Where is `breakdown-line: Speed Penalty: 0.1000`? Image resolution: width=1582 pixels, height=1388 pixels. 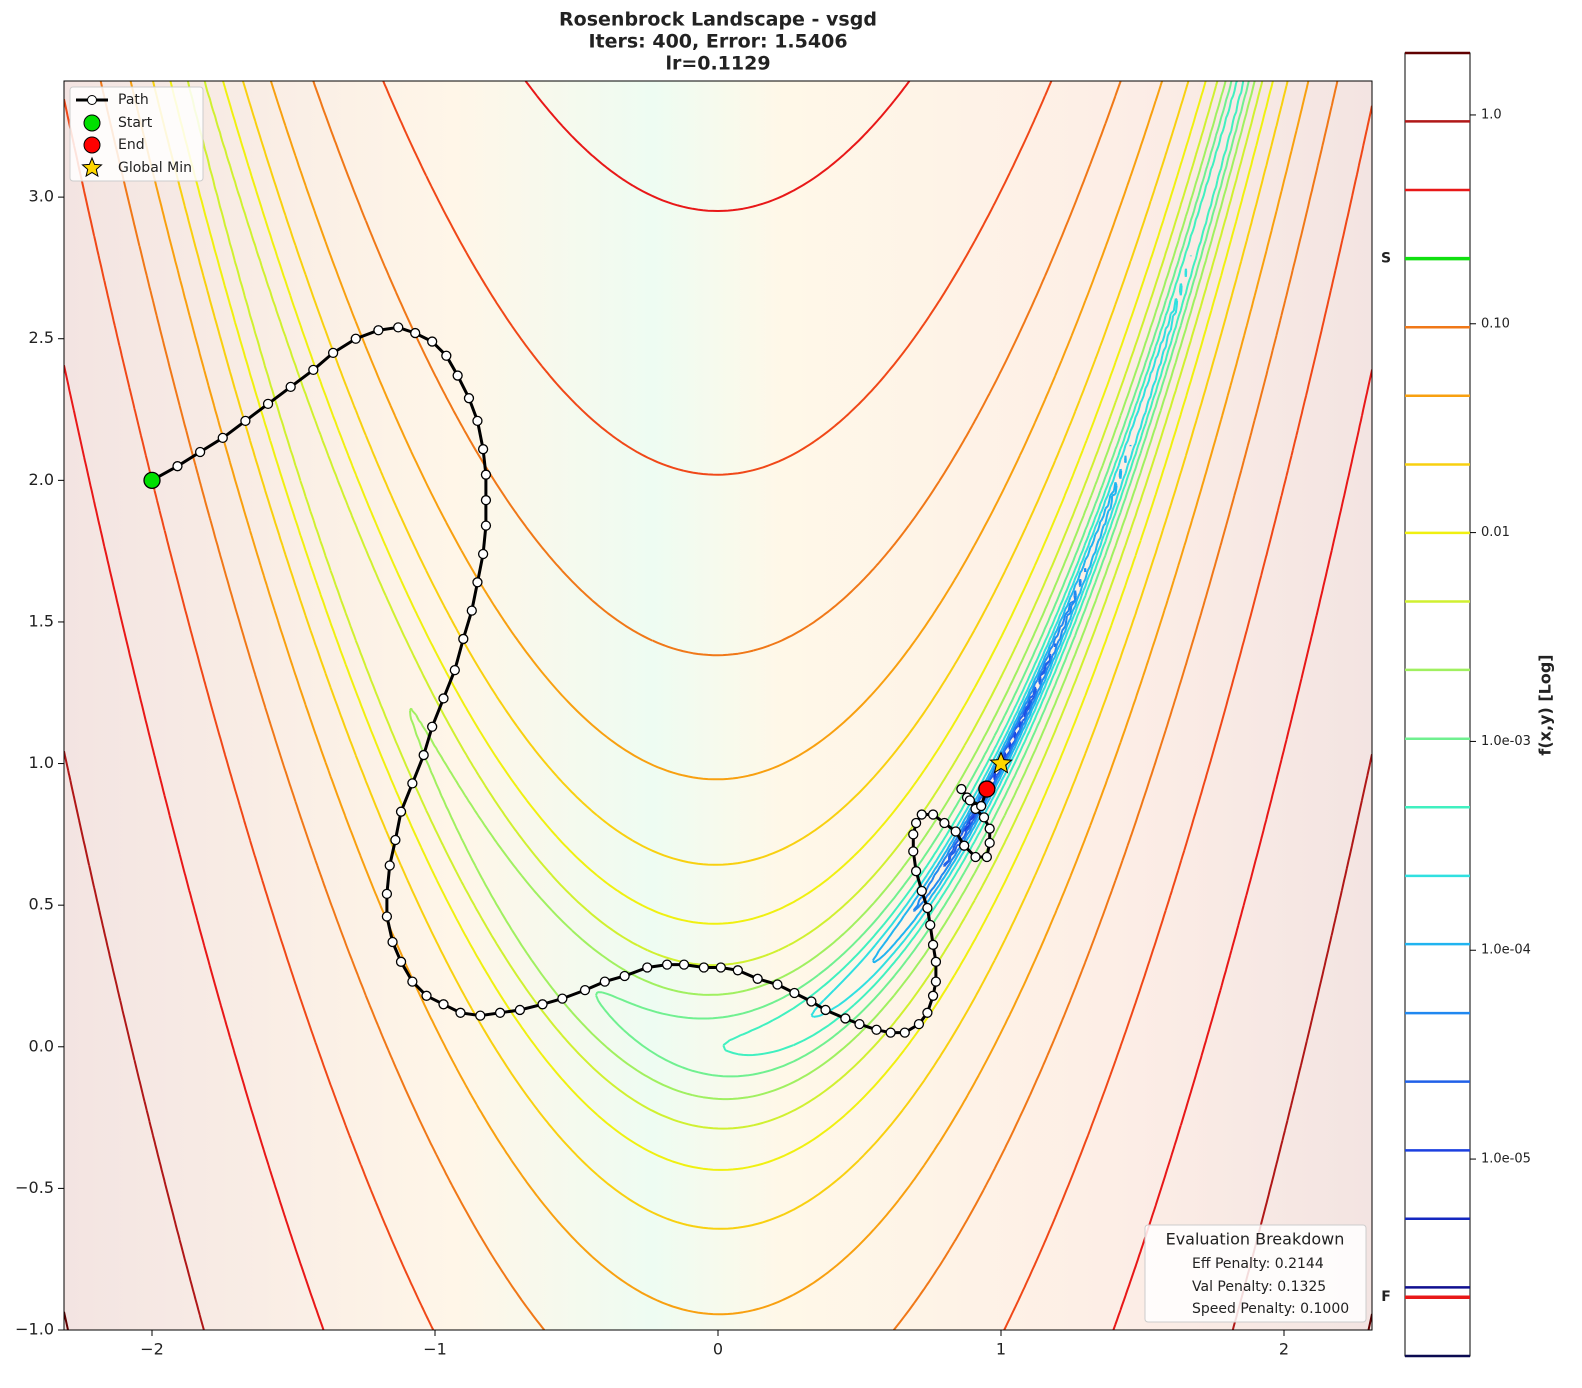 breakdown-line: Speed Penalty: 0.1000 is located at coordinates (1270, 1309).